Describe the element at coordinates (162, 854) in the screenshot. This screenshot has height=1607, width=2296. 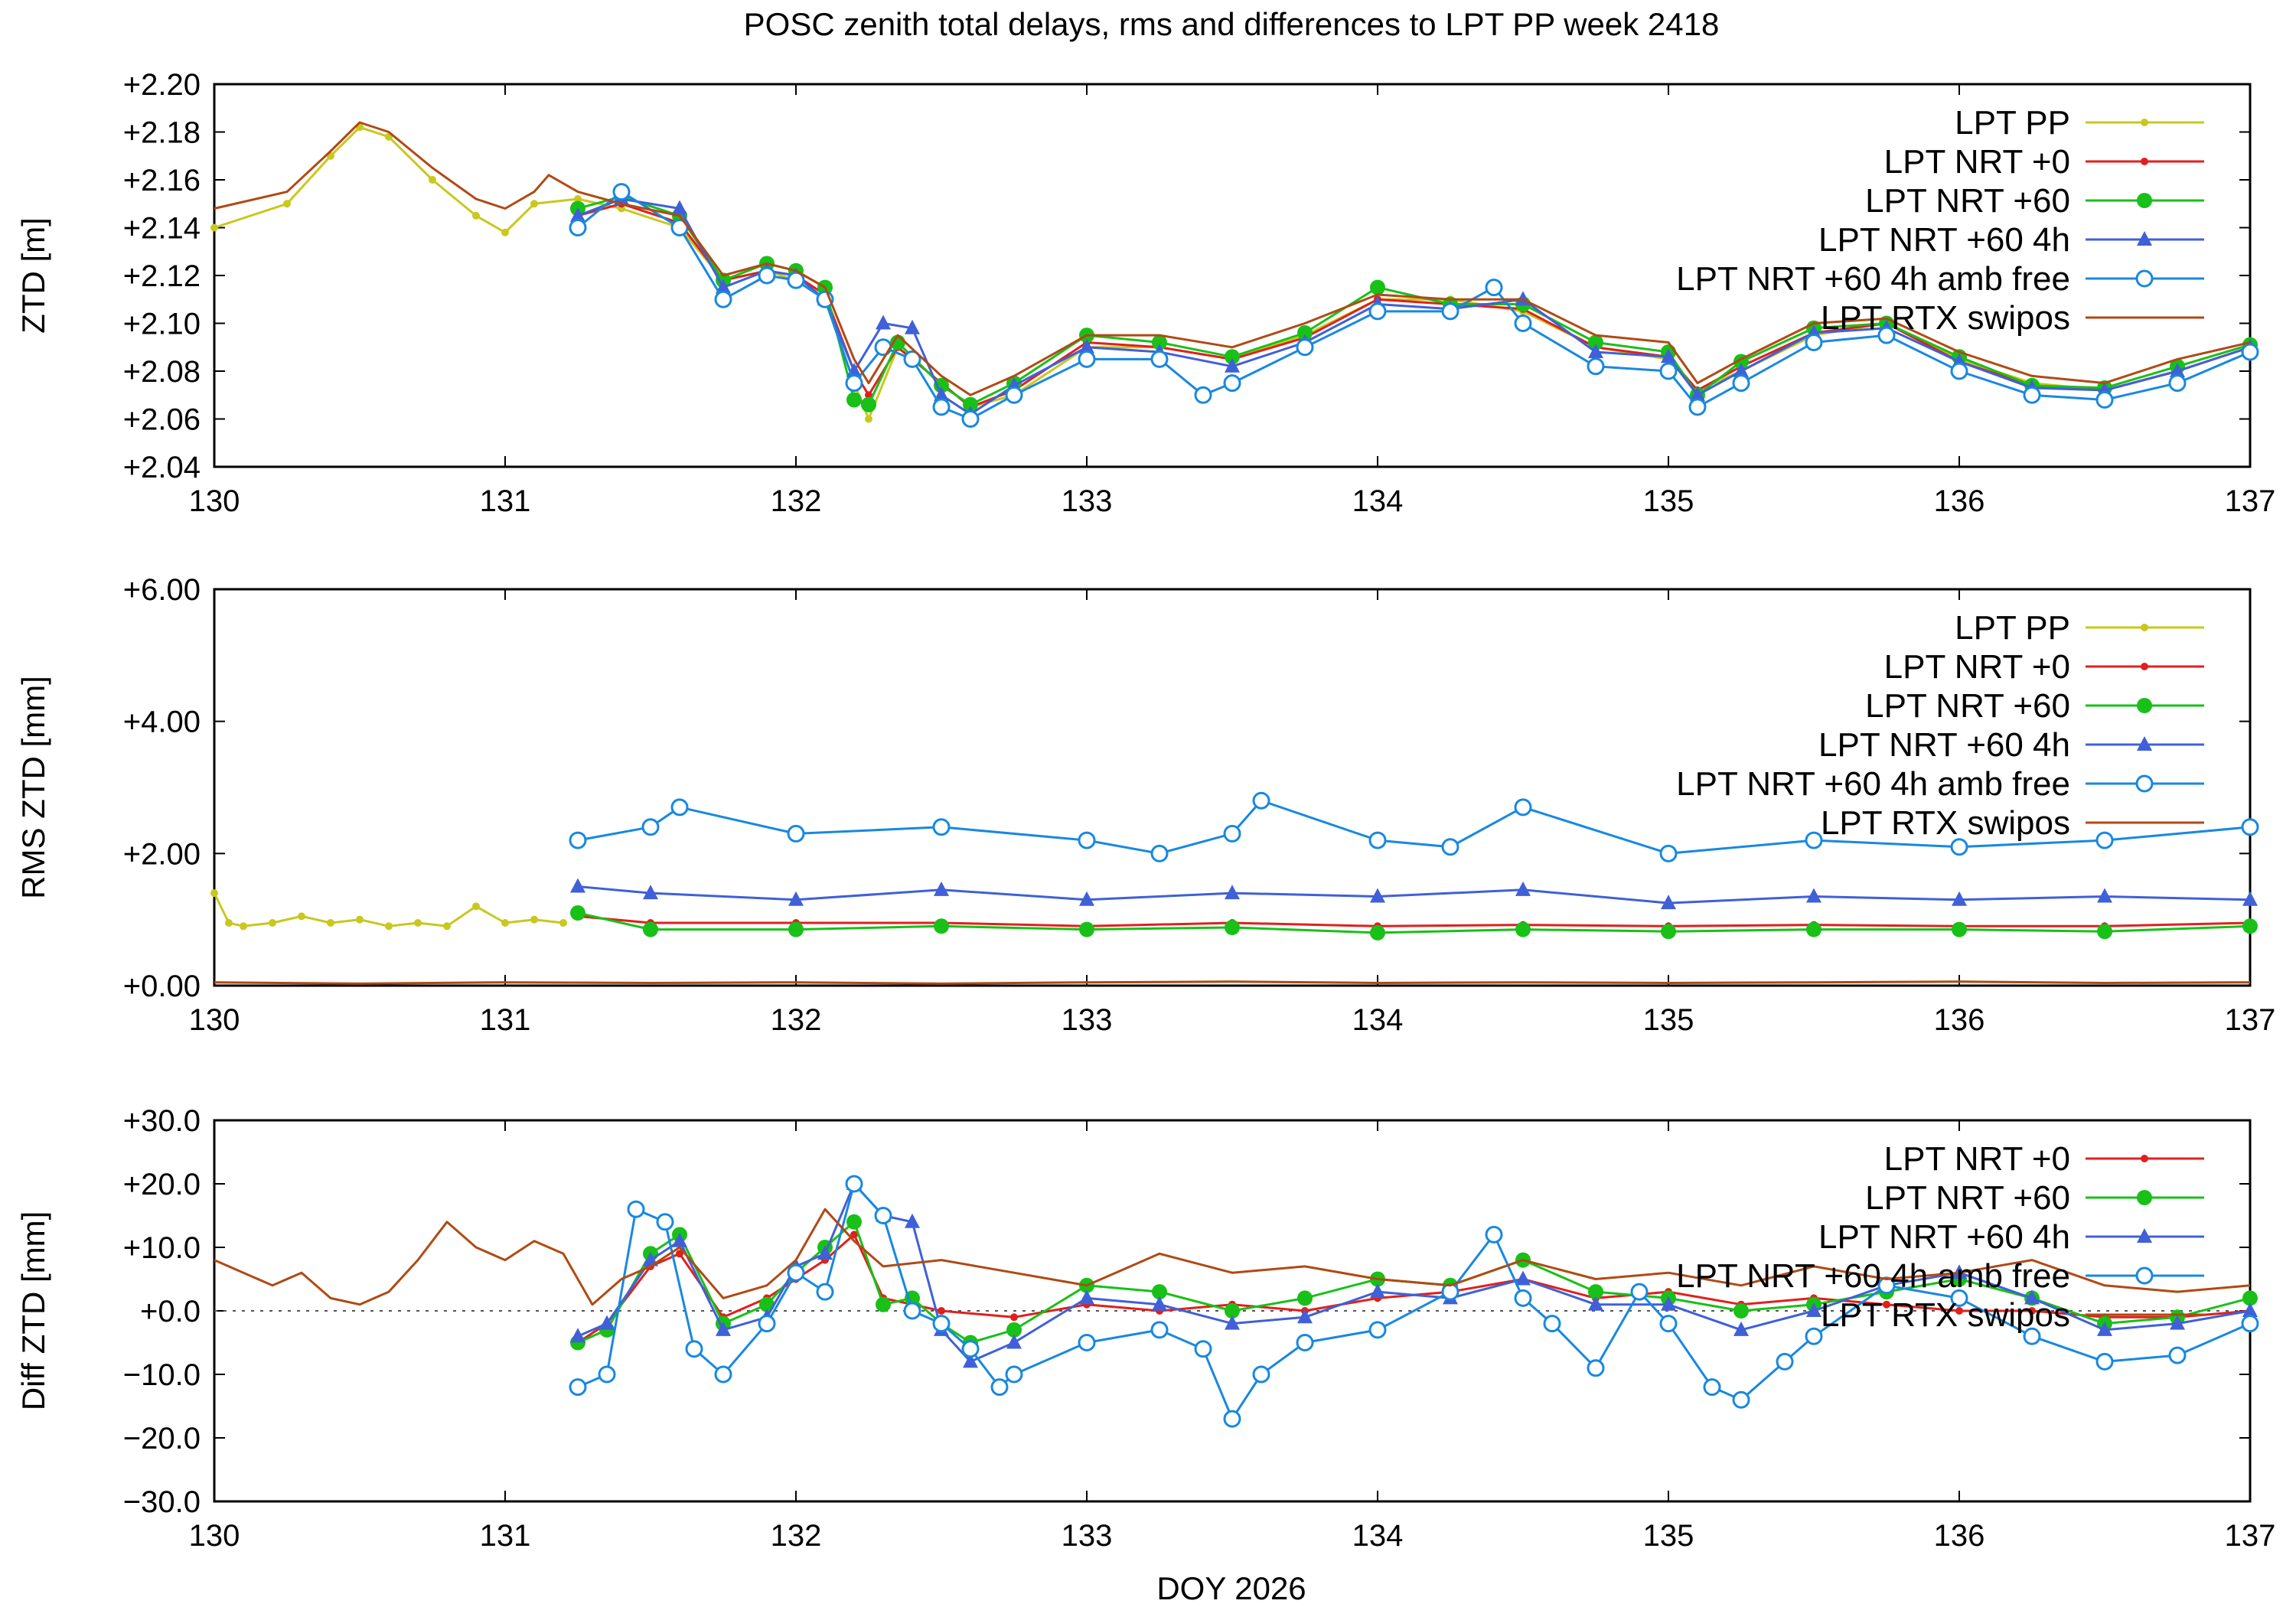
I see `y-tick-label: +2.00` at that location.